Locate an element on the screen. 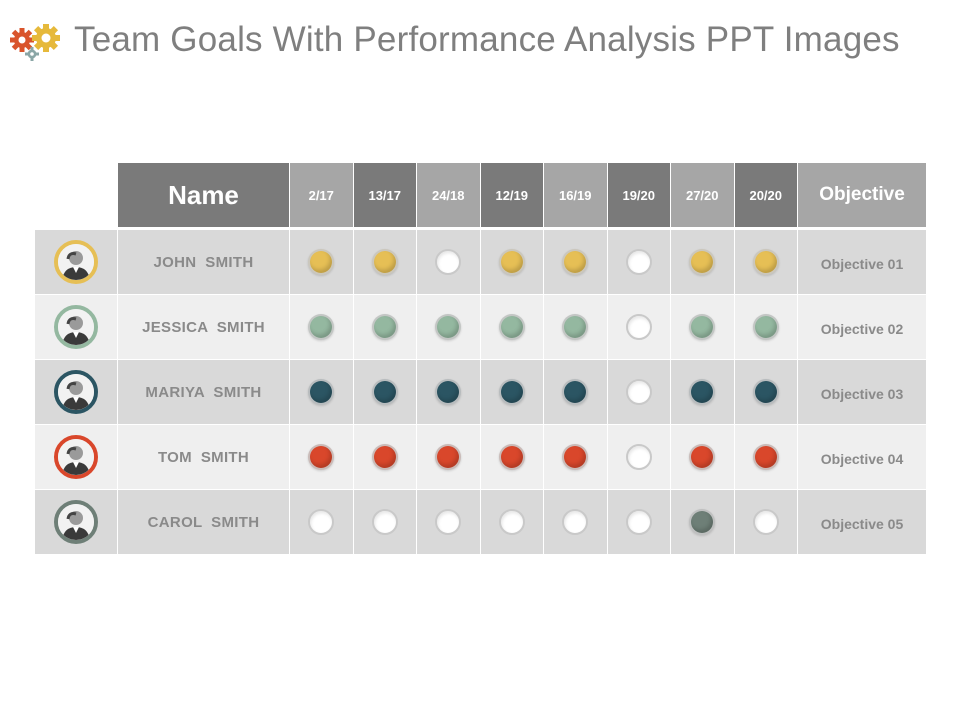  person-name: TOM SMITH is located at coordinates (203, 457).